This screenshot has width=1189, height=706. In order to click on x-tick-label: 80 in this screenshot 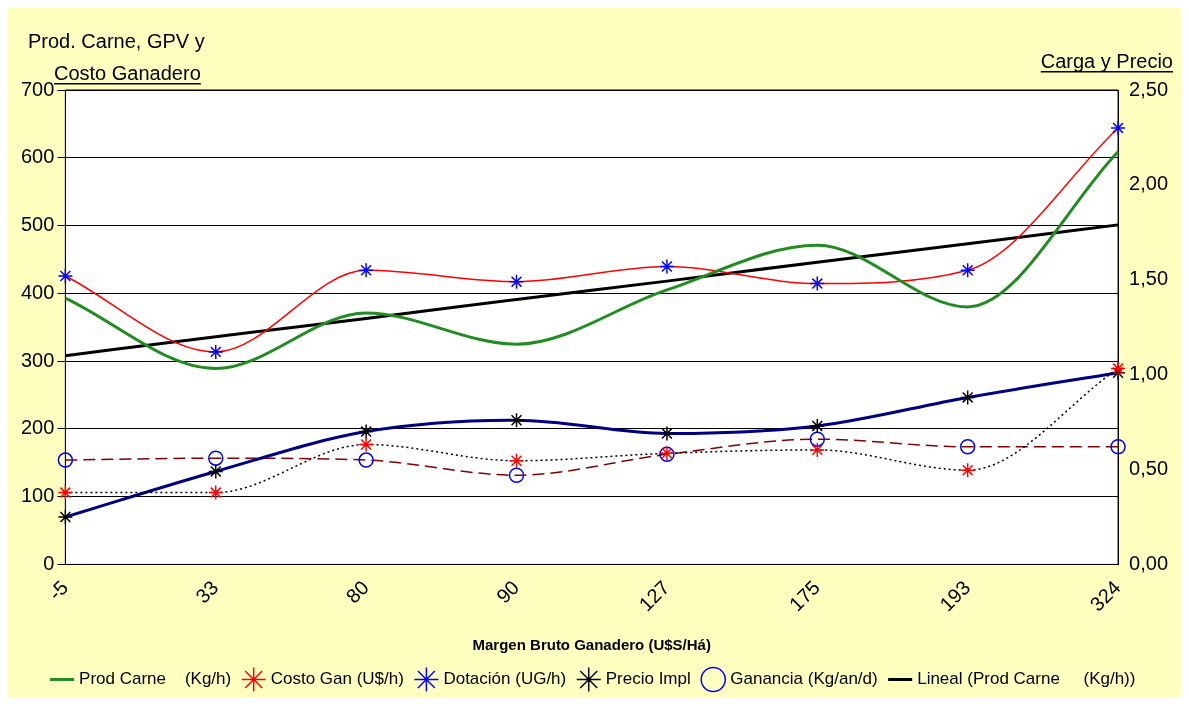, I will do `click(357, 592)`.